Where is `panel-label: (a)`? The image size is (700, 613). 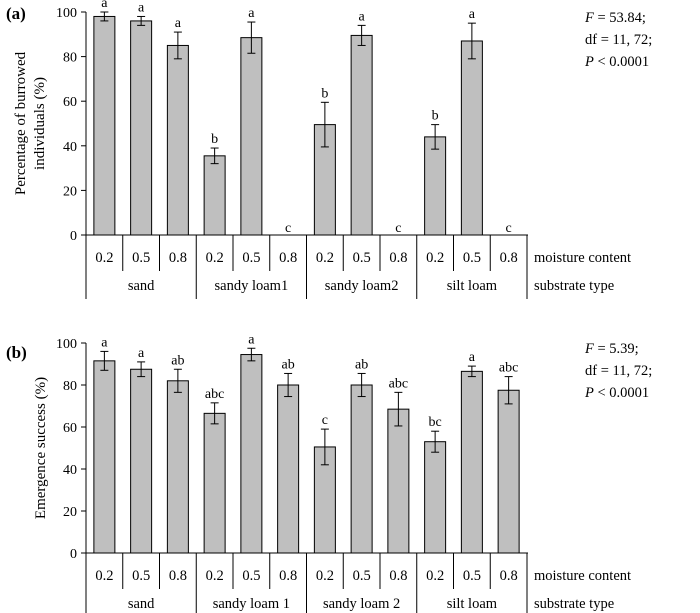 panel-label: (a) is located at coordinates (16, 13).